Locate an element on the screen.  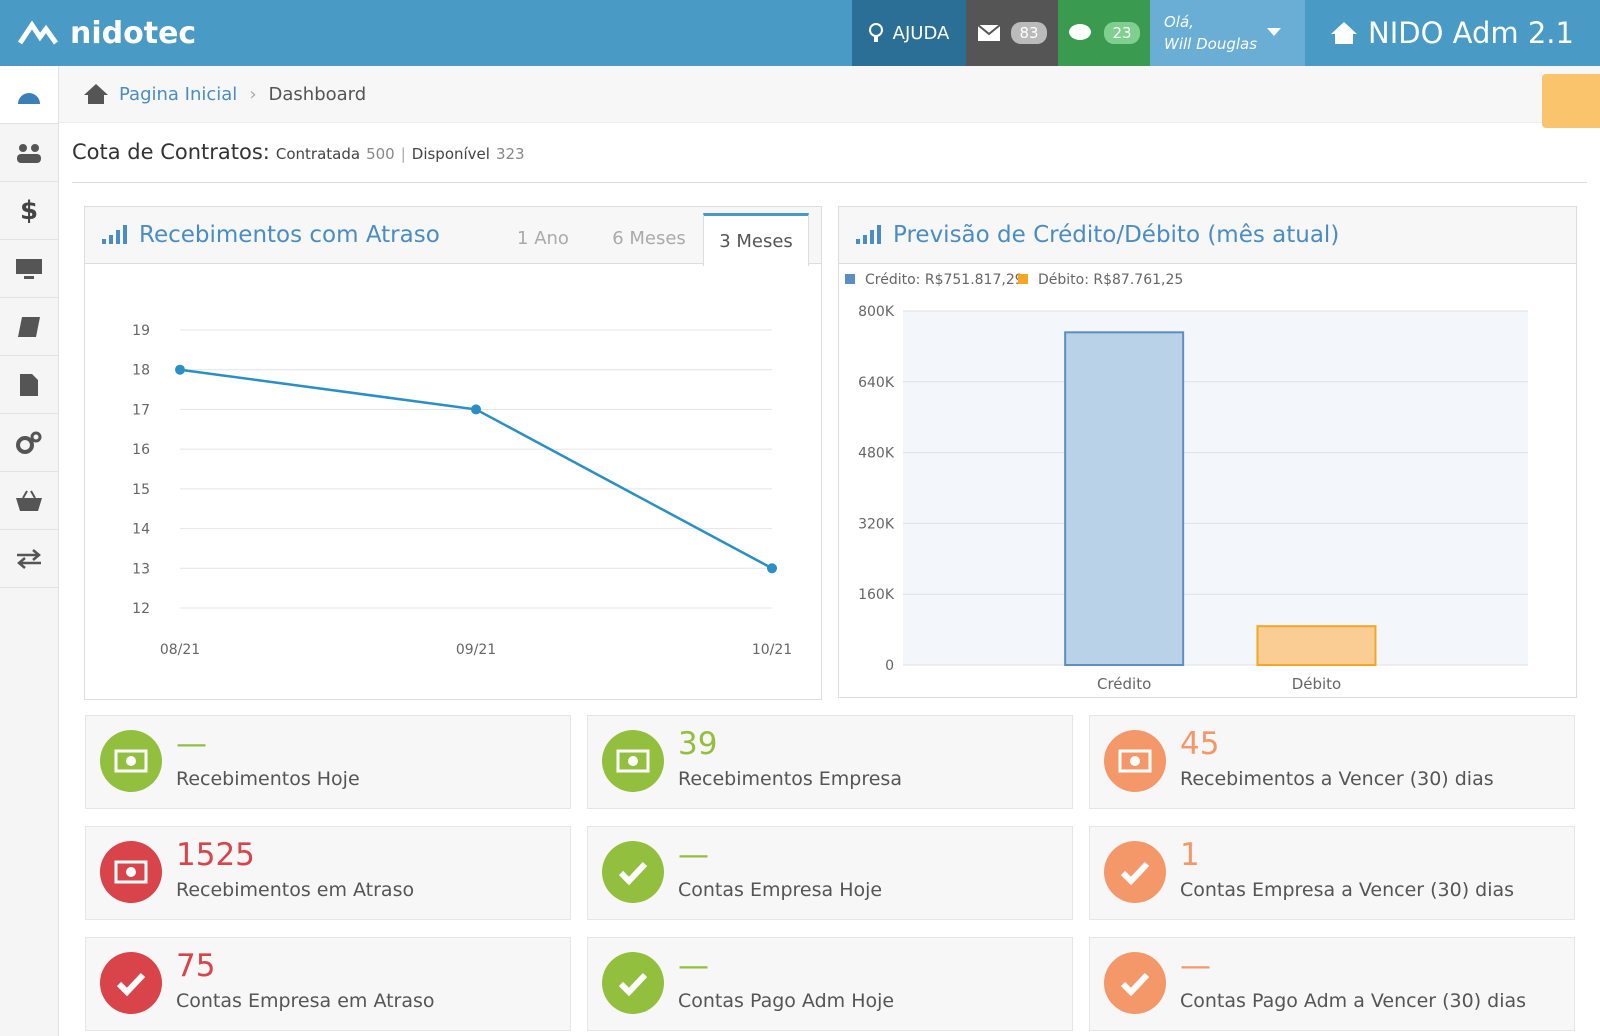
help-label: AJUDA is located at coordinates (921, 33).